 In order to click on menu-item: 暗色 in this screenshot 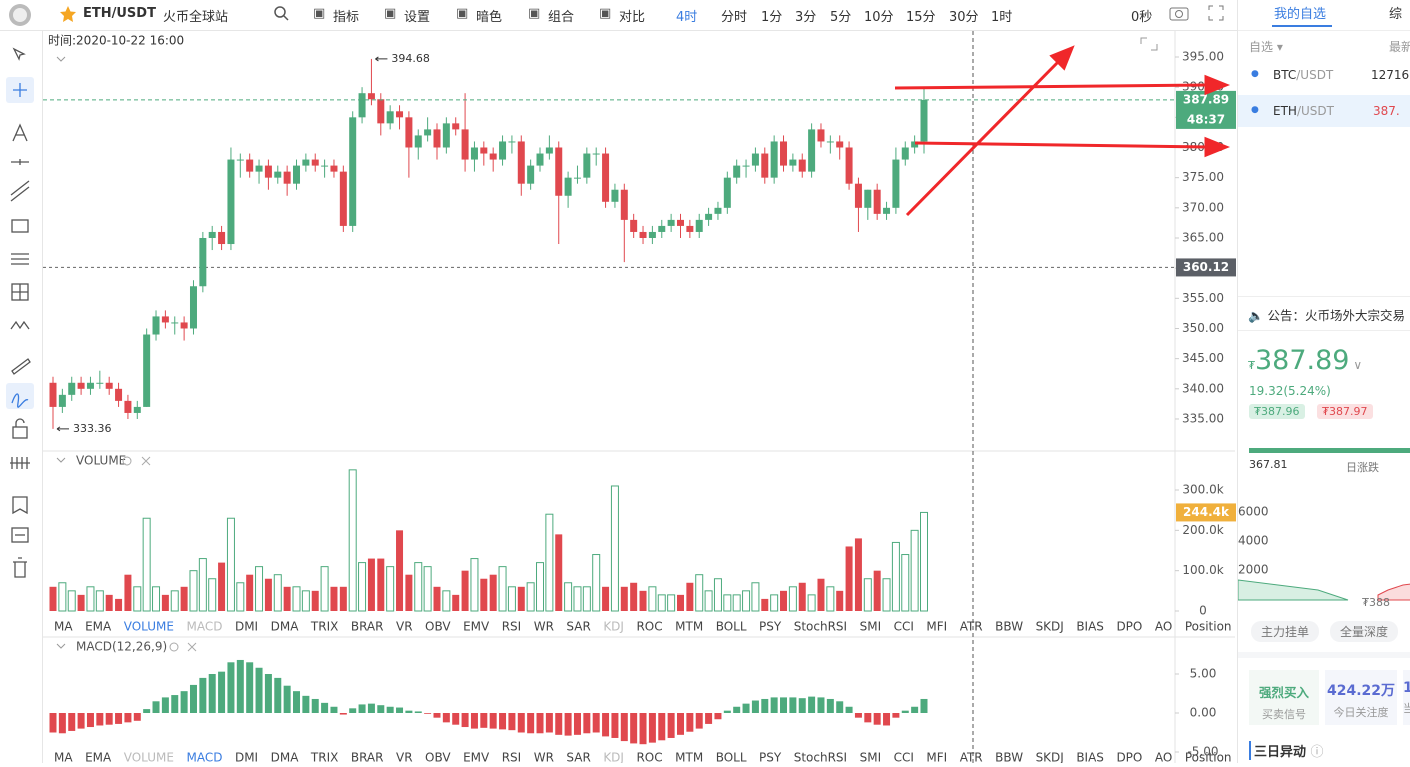, I will do `click(489, 17)`.